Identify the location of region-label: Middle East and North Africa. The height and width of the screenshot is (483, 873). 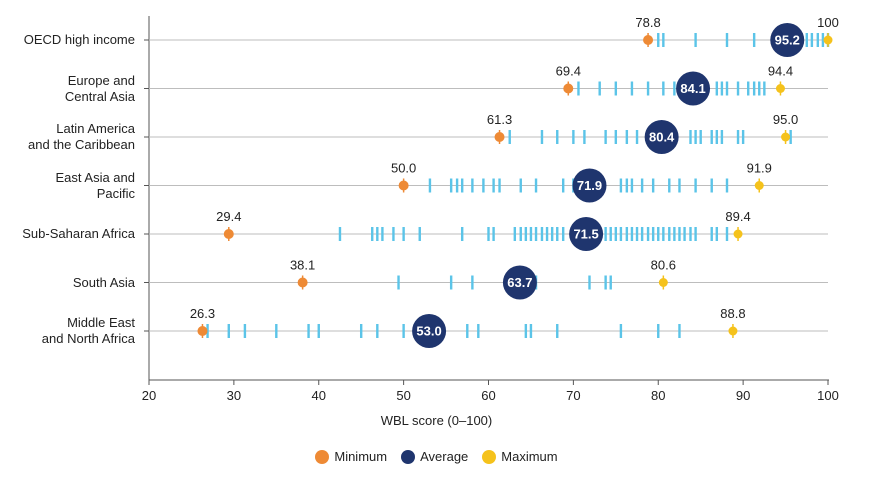
(88, 331).